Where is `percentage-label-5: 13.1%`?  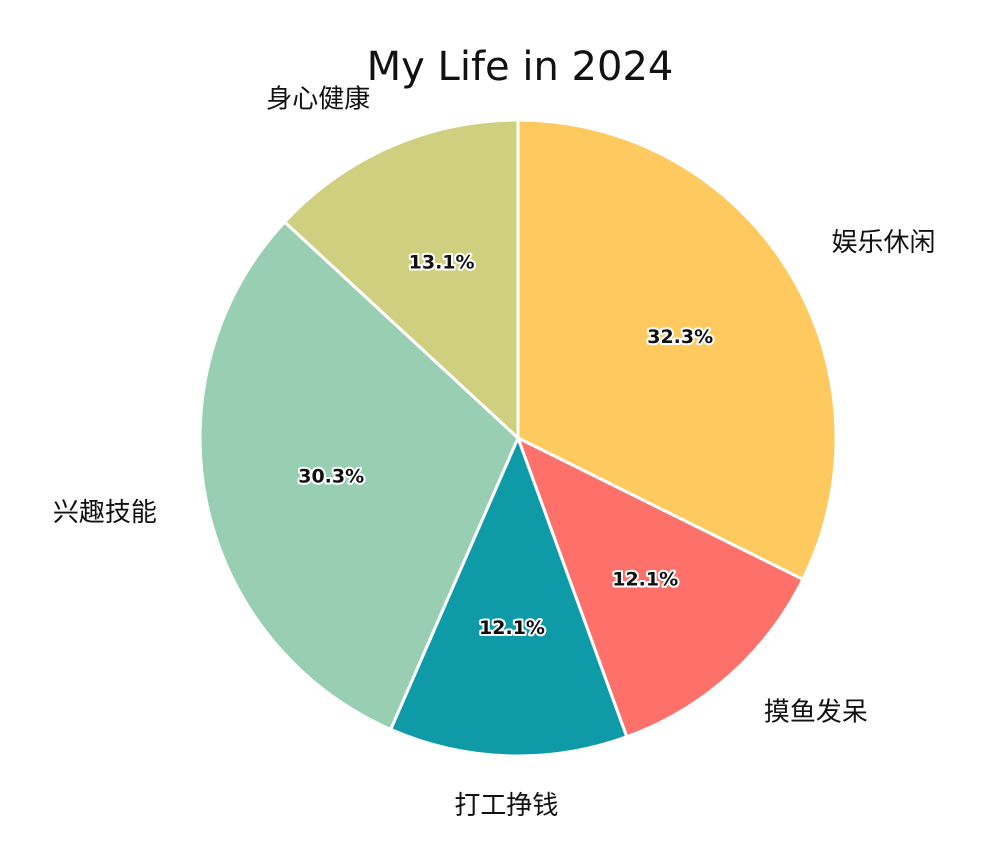
percentage-label-5: 13.1% is located at coordinates (442, 263).